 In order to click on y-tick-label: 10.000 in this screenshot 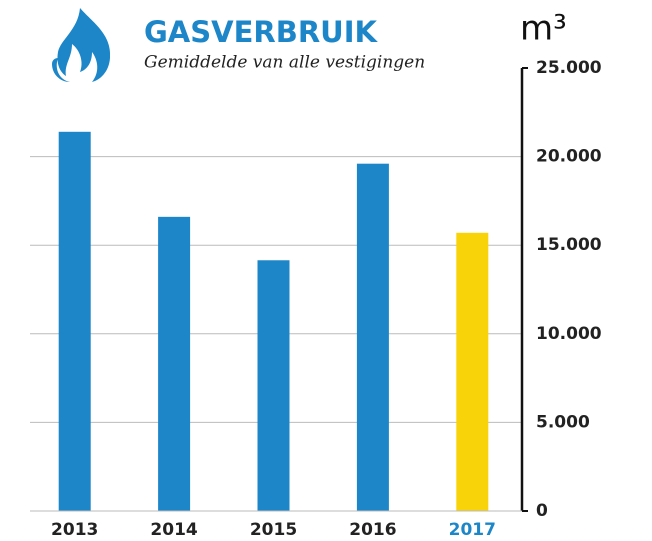, I will do `click(569, 334)`.